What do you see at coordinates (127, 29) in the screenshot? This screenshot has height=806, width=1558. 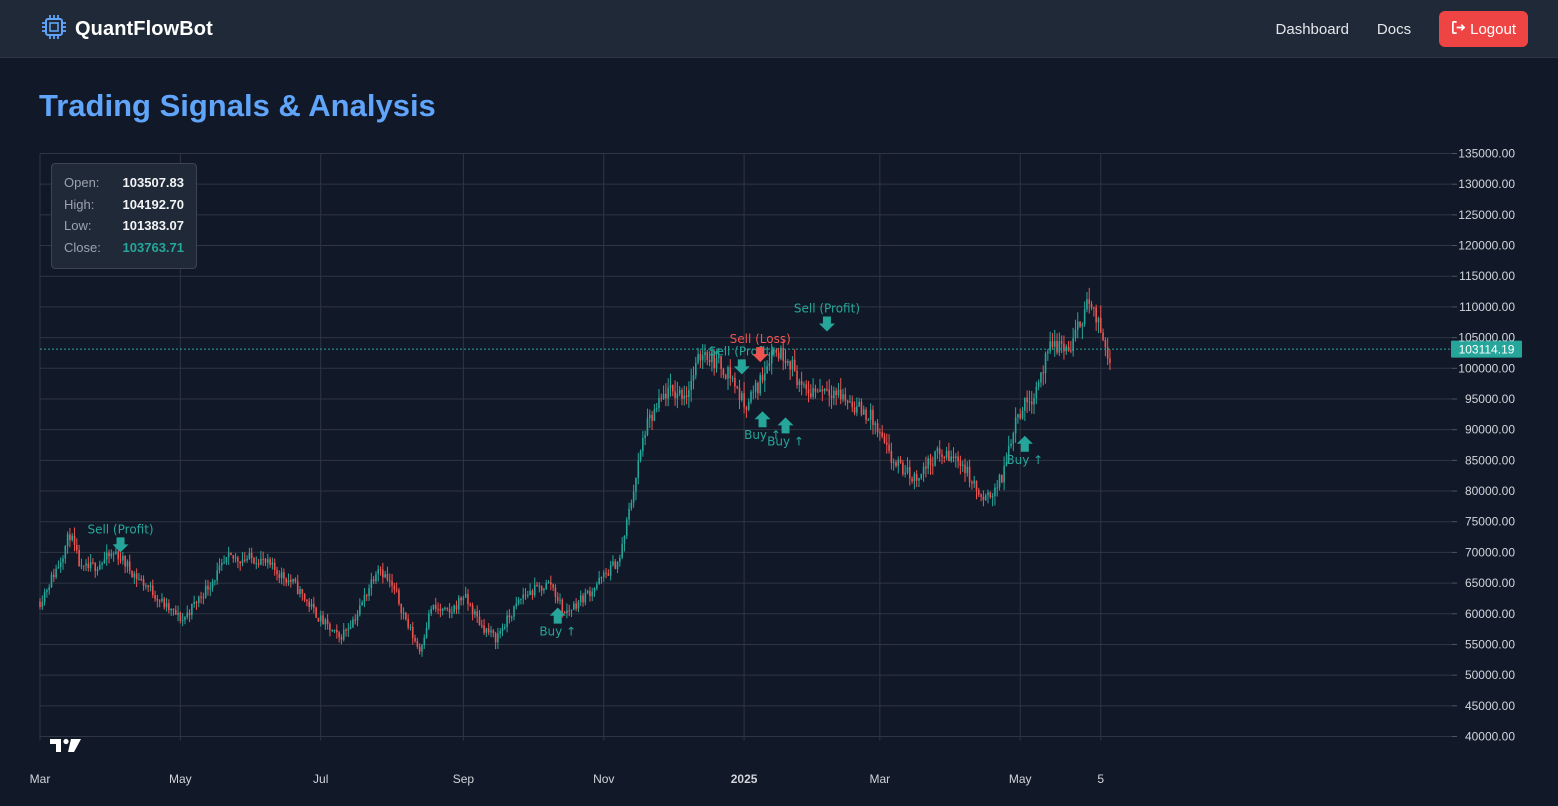 I see `brand: QuantFlowBot` at bounding box center [127, 29].